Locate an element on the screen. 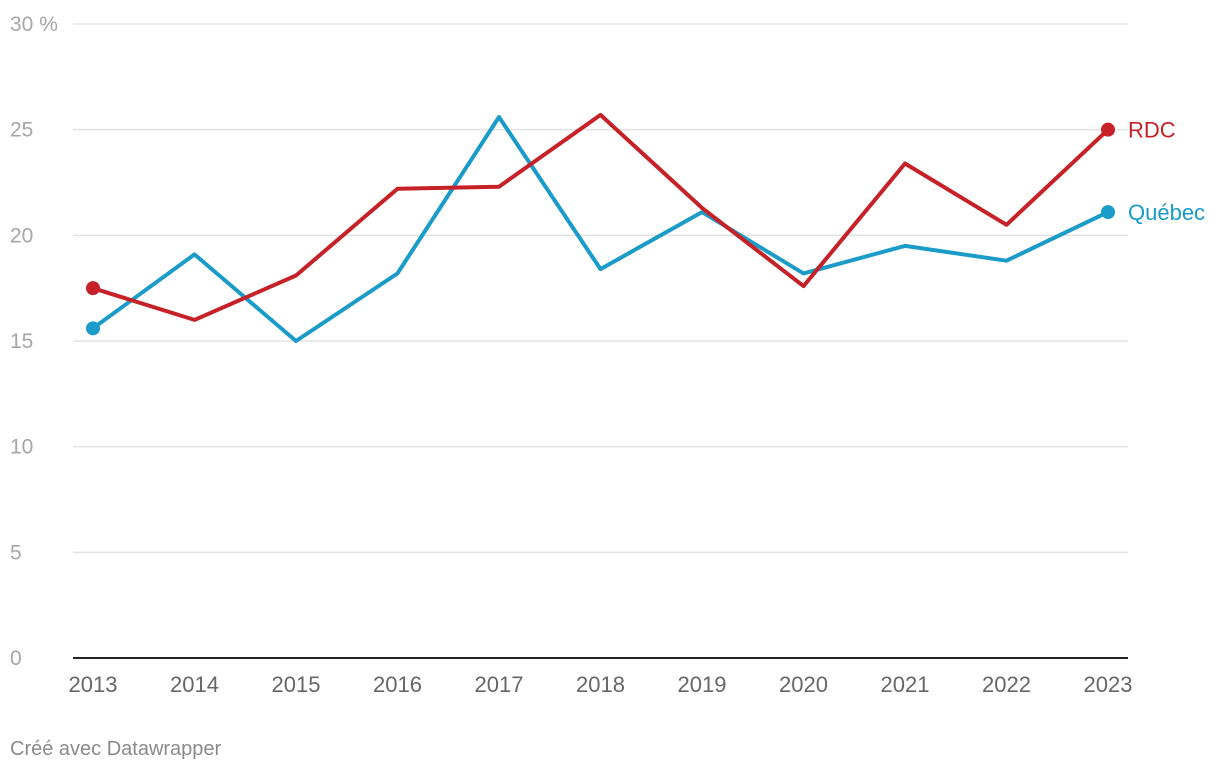  y-tick-label: 15 is located at coordinates (21, 341).